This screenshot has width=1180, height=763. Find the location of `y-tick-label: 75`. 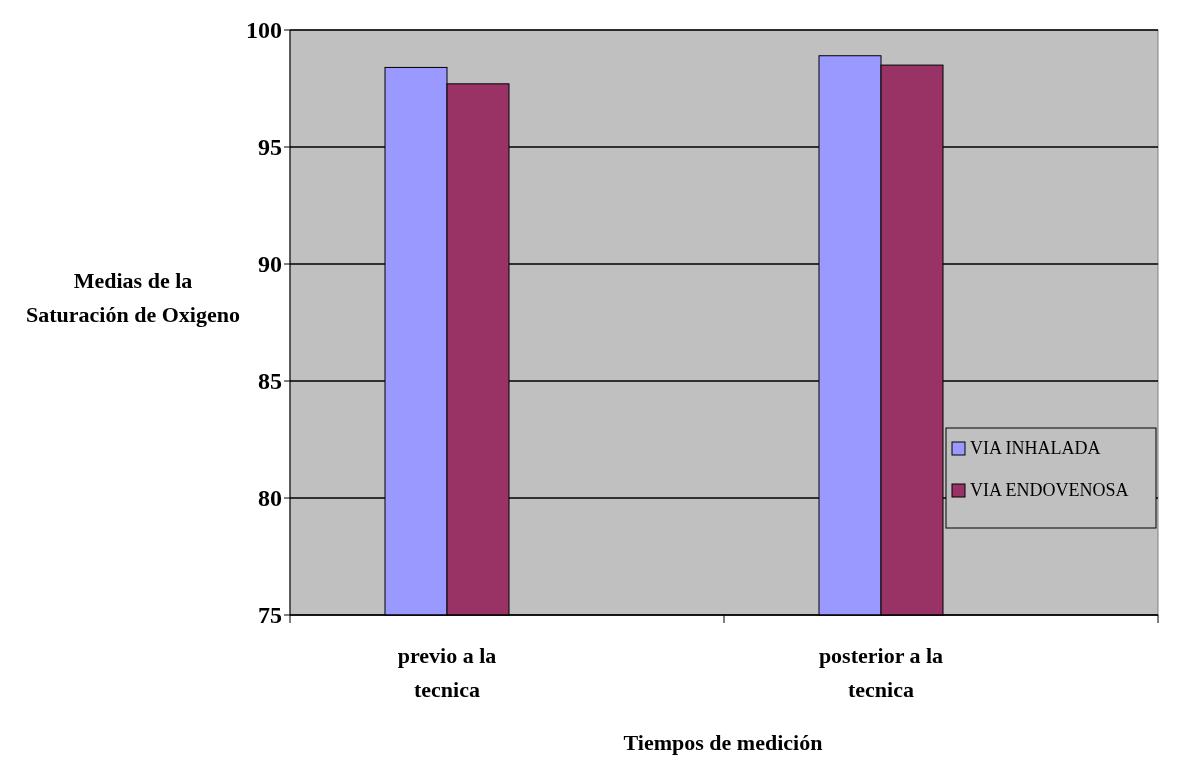

y-tick-label: 75 is located at coordinates (270, 615).